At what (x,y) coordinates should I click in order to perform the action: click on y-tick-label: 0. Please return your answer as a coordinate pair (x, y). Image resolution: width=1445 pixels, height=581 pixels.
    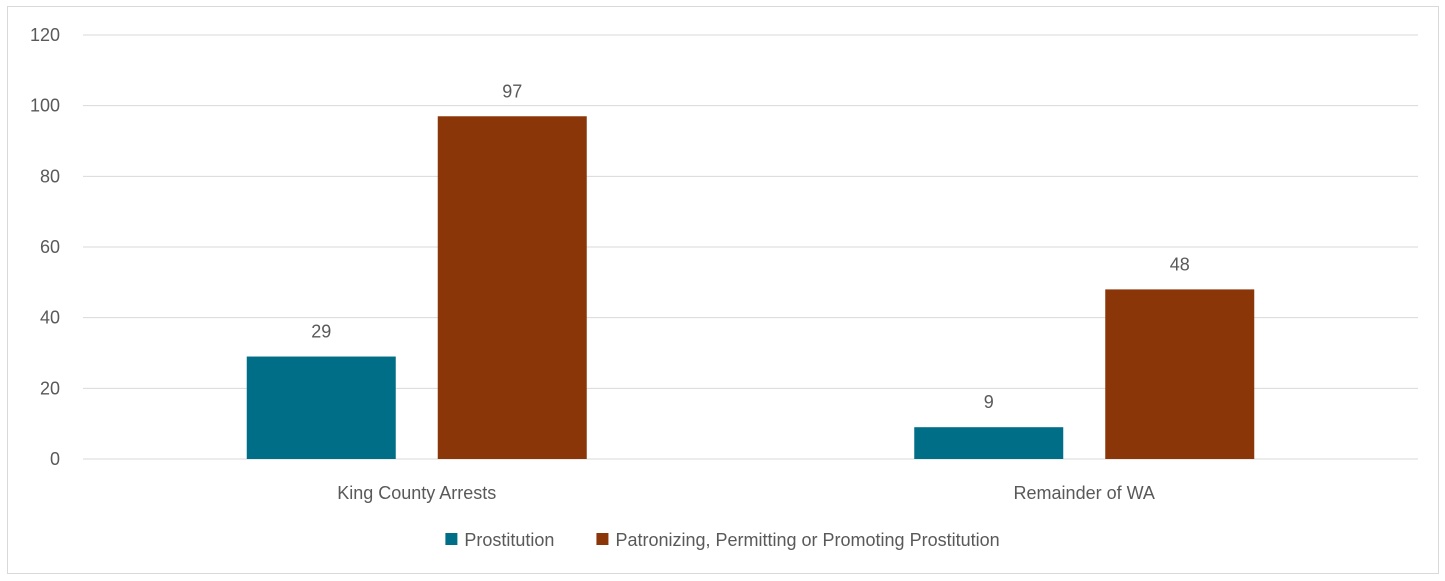
    Looking at the image, I should click on (55, 459).